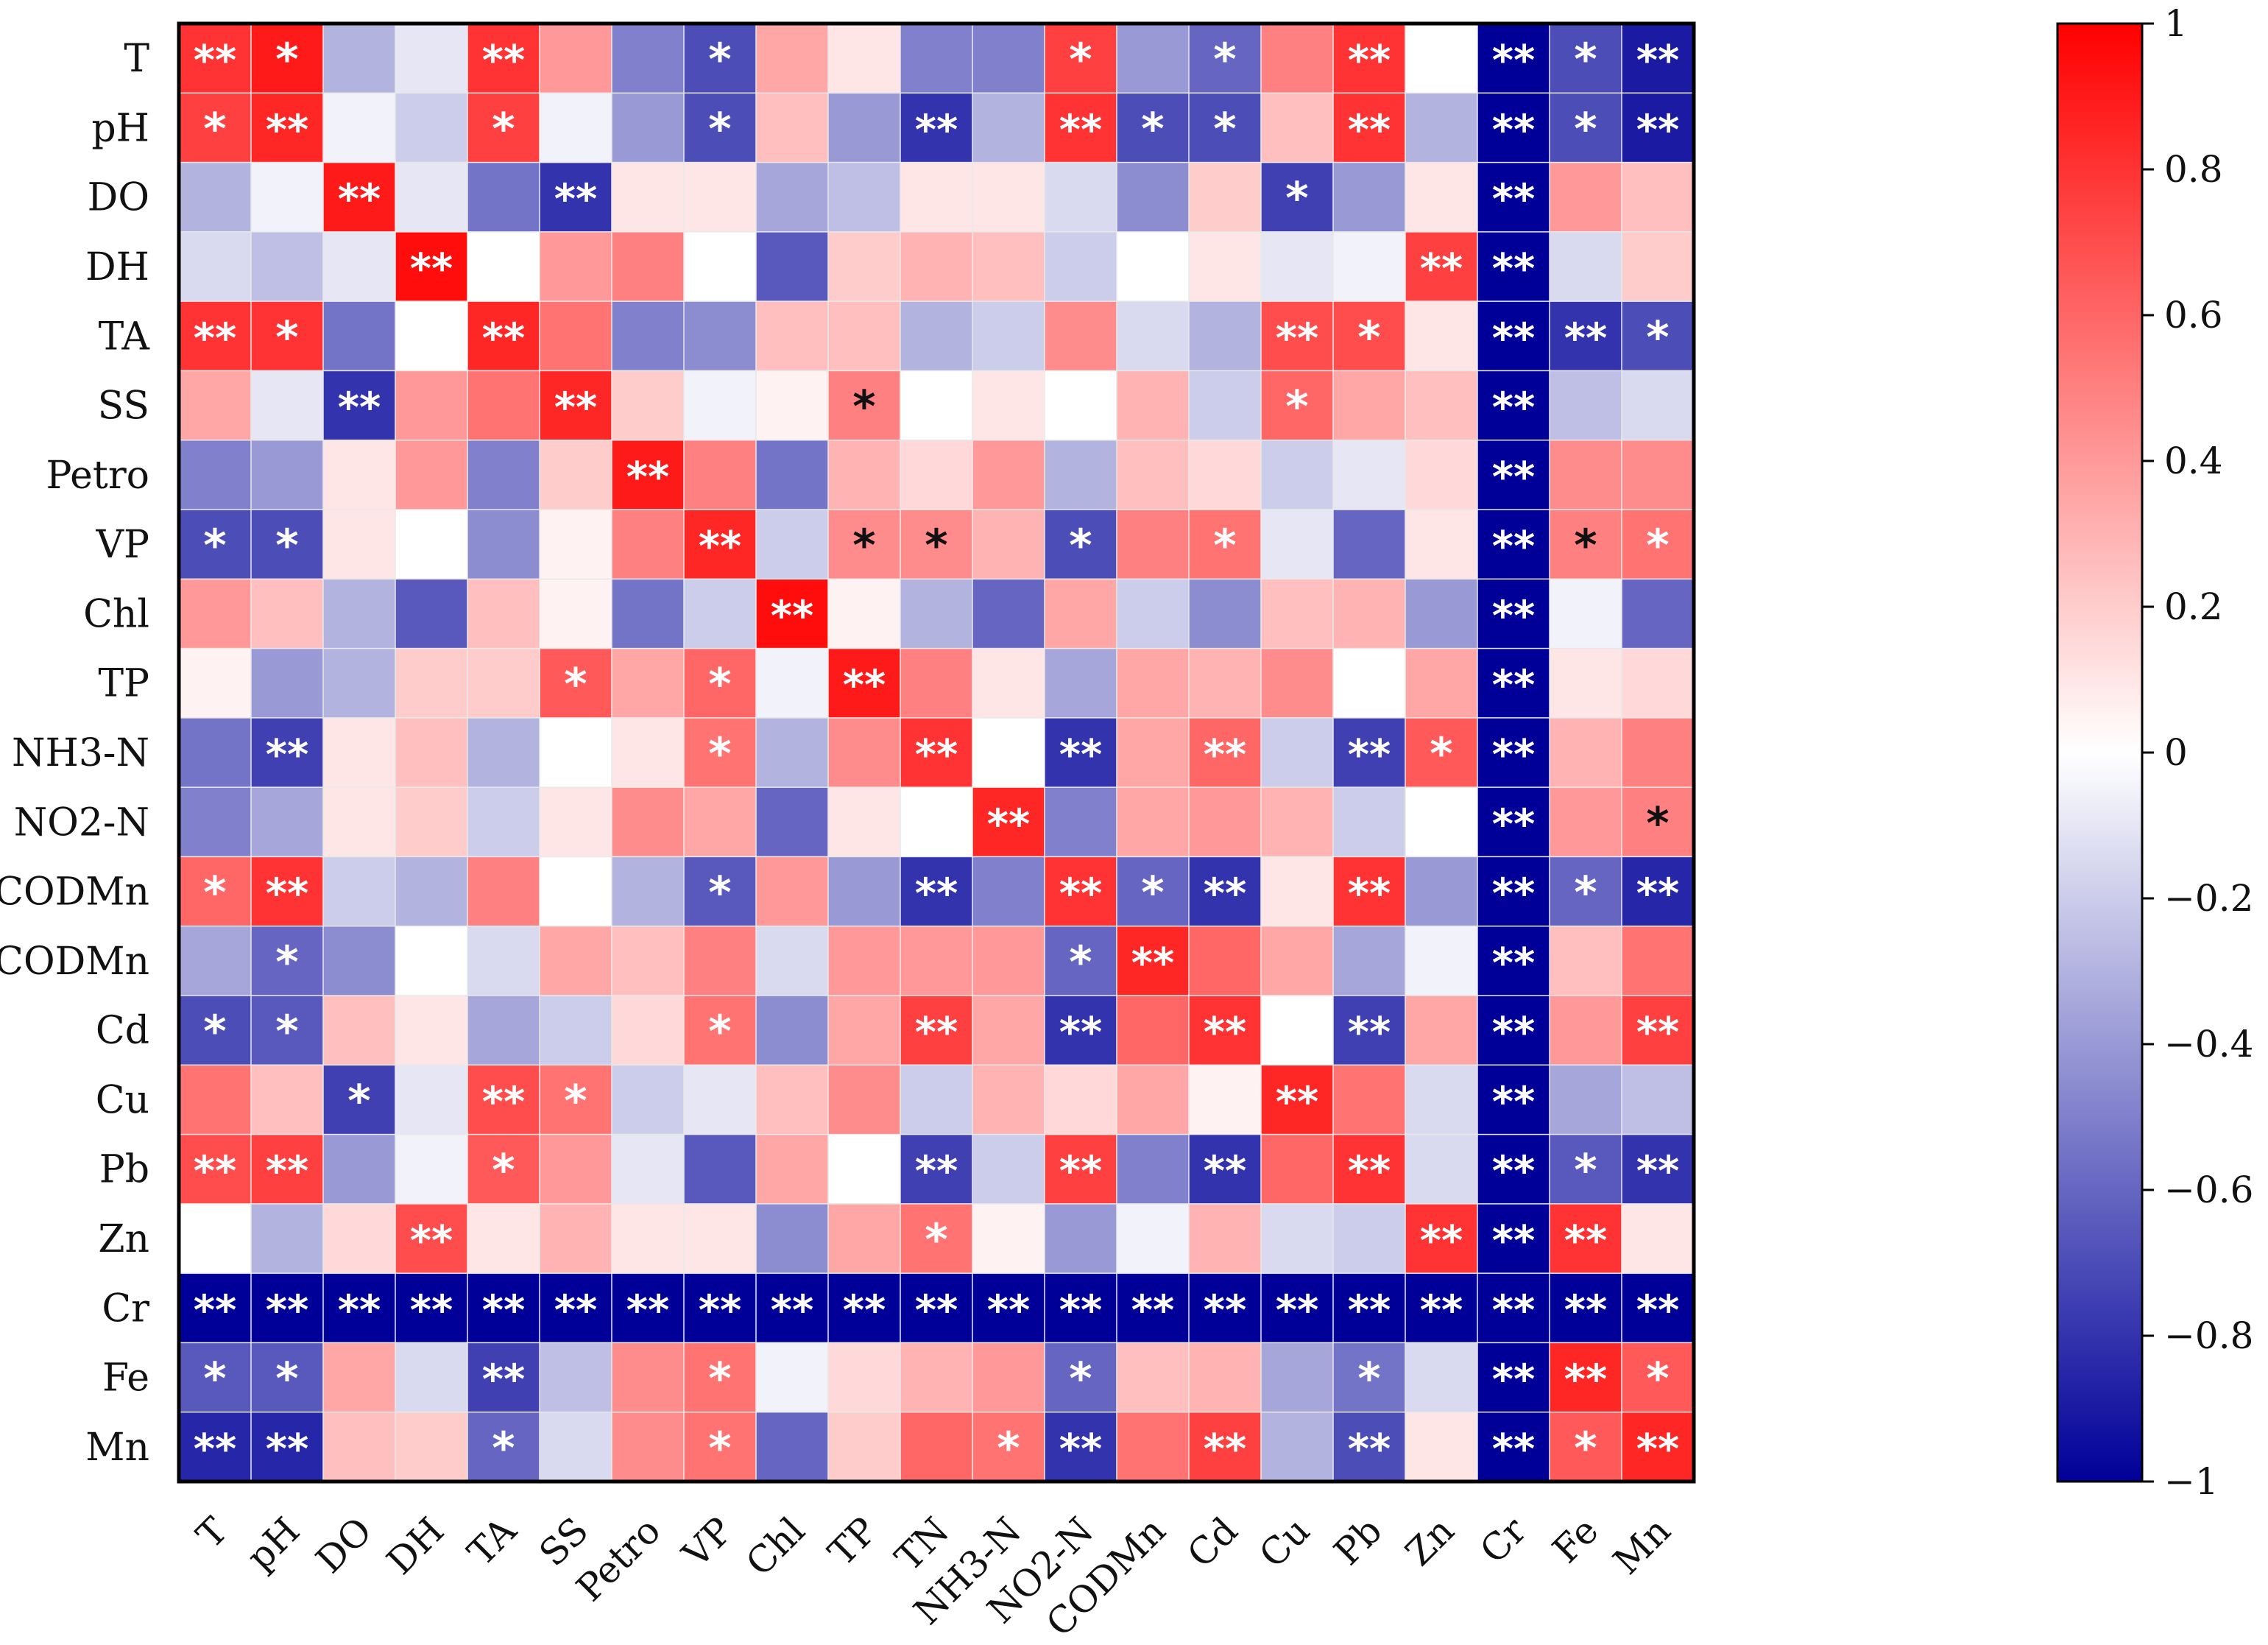 This screenshot has height=1645, width=2268. Describe the element at coordinates (2208, 1044) in the screenshot. I see `colorbar-tick-label: −0.4` at that location.